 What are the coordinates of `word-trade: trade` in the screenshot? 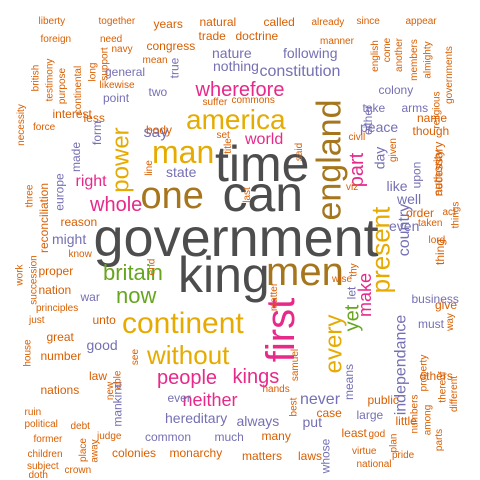 It's located at (212, 36).